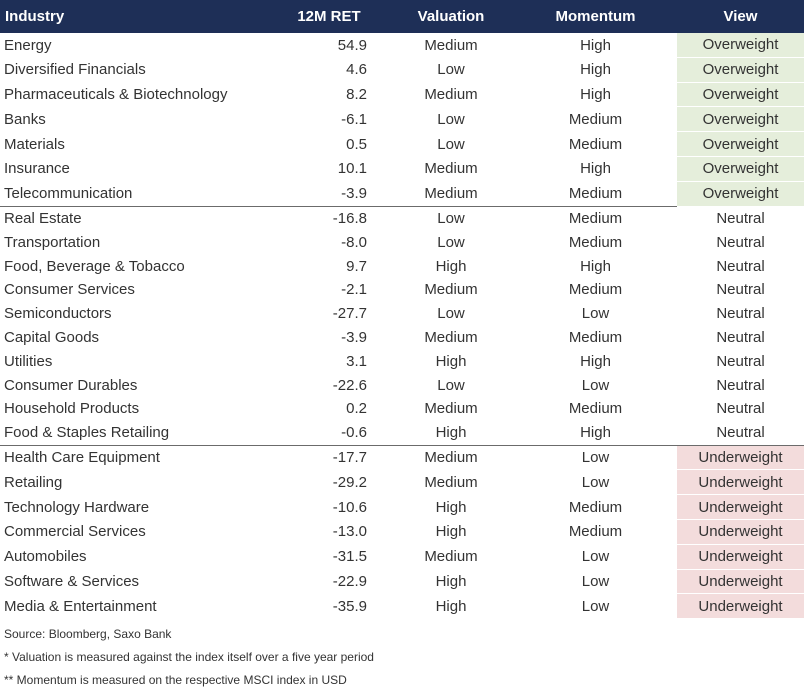 This screenshot has height=694, width=804. Describe the element at coordinates (402, 119) in the screenshot. I see `table-row: Banks -6.1 Low Medium Overweight` at that location.